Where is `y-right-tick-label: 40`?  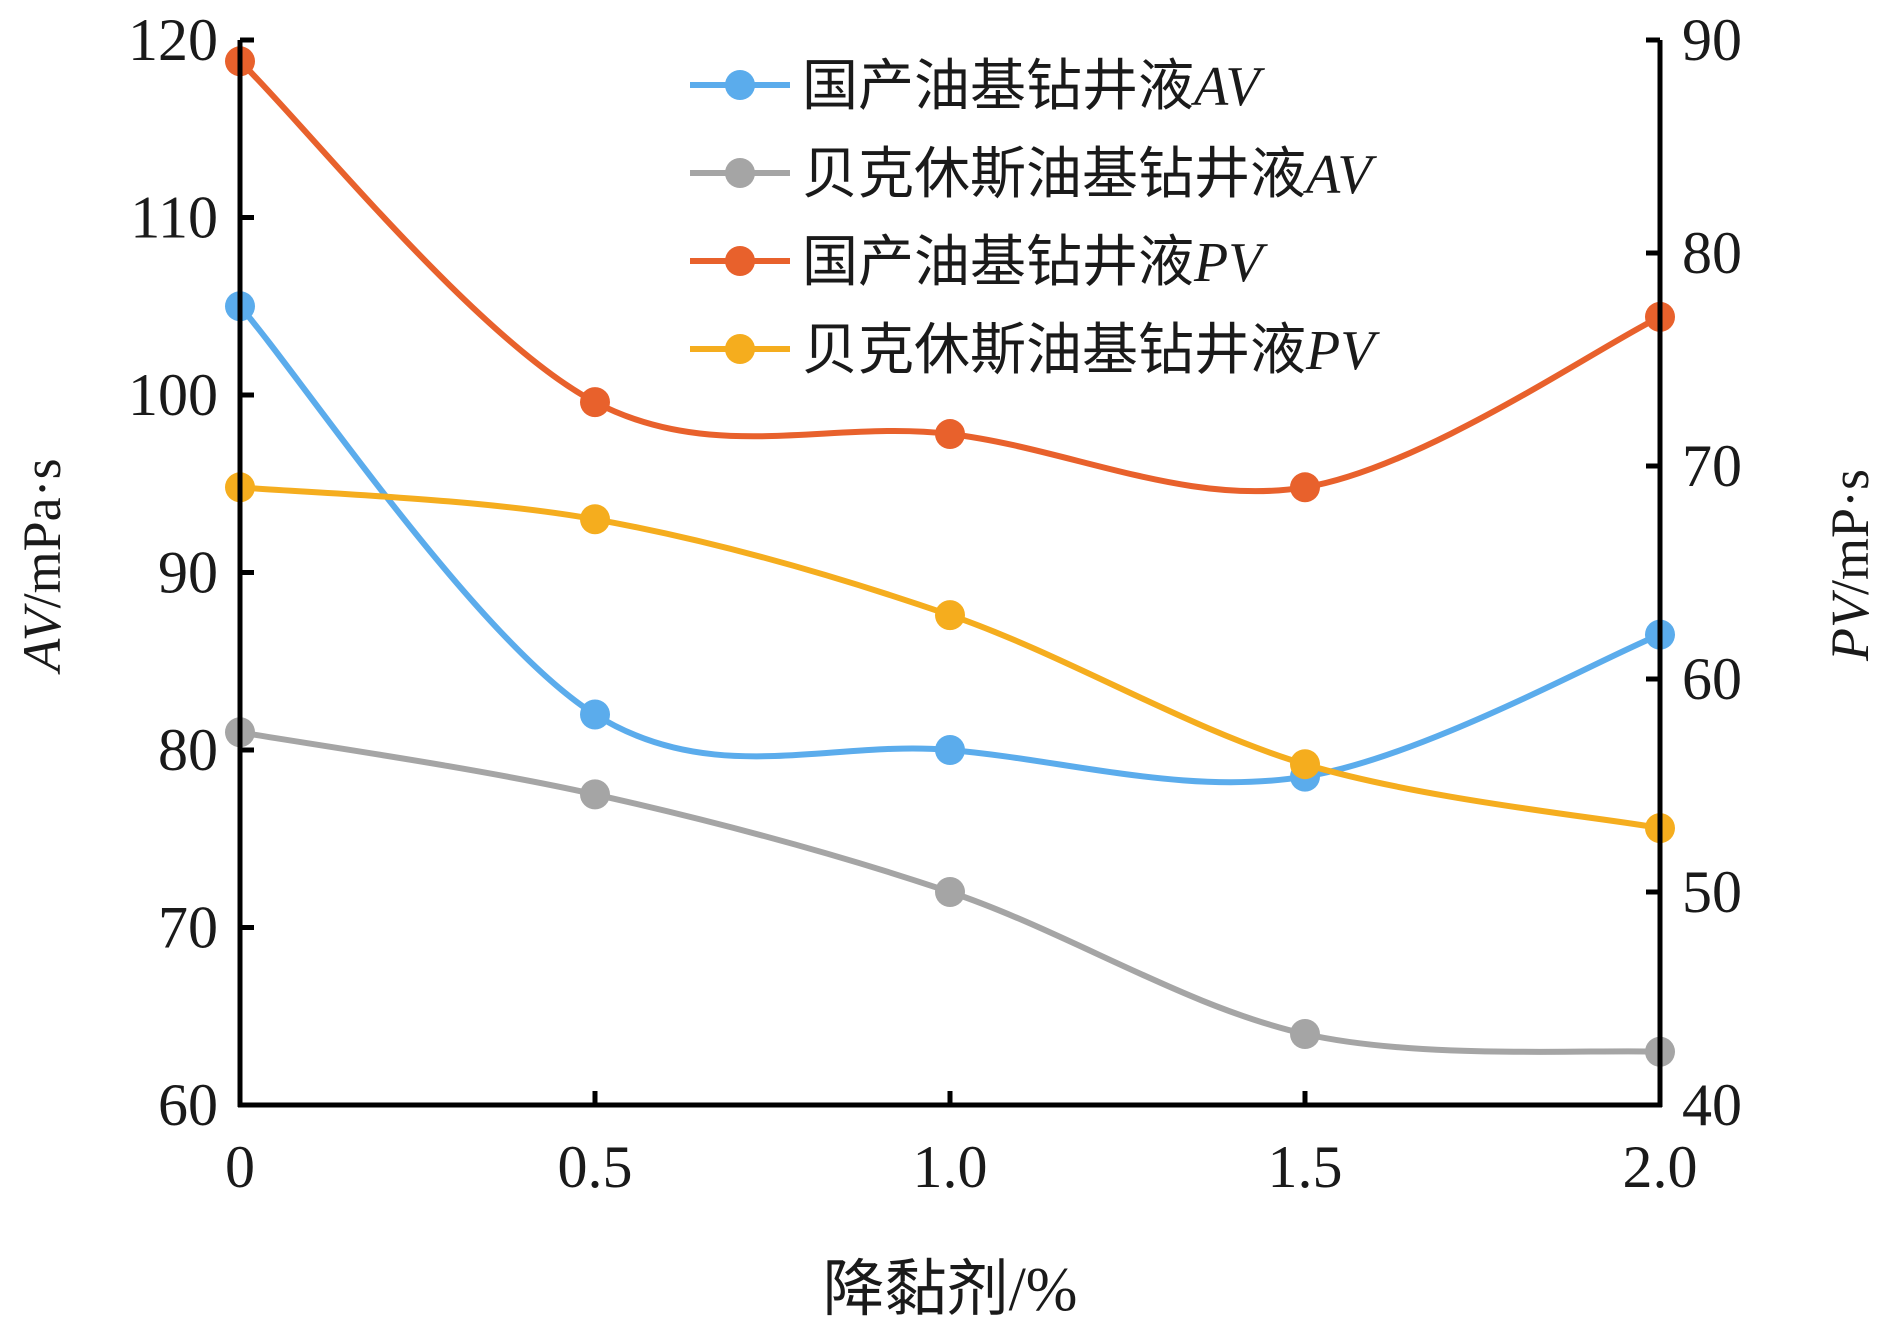 y-right-tick-label: 40 is located at coordinates (1712, 1105).